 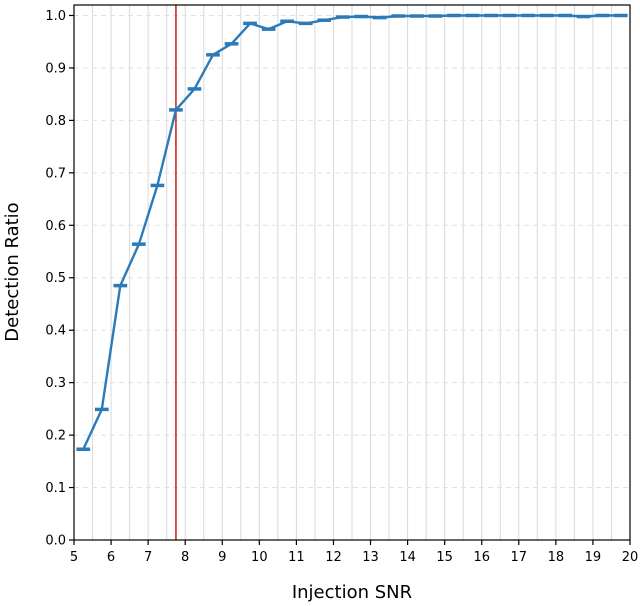 What do you see at coordinates (55, 541) in the screenshot?
I see `y-tick-label: 0.0` at bounding box center [55, 541].